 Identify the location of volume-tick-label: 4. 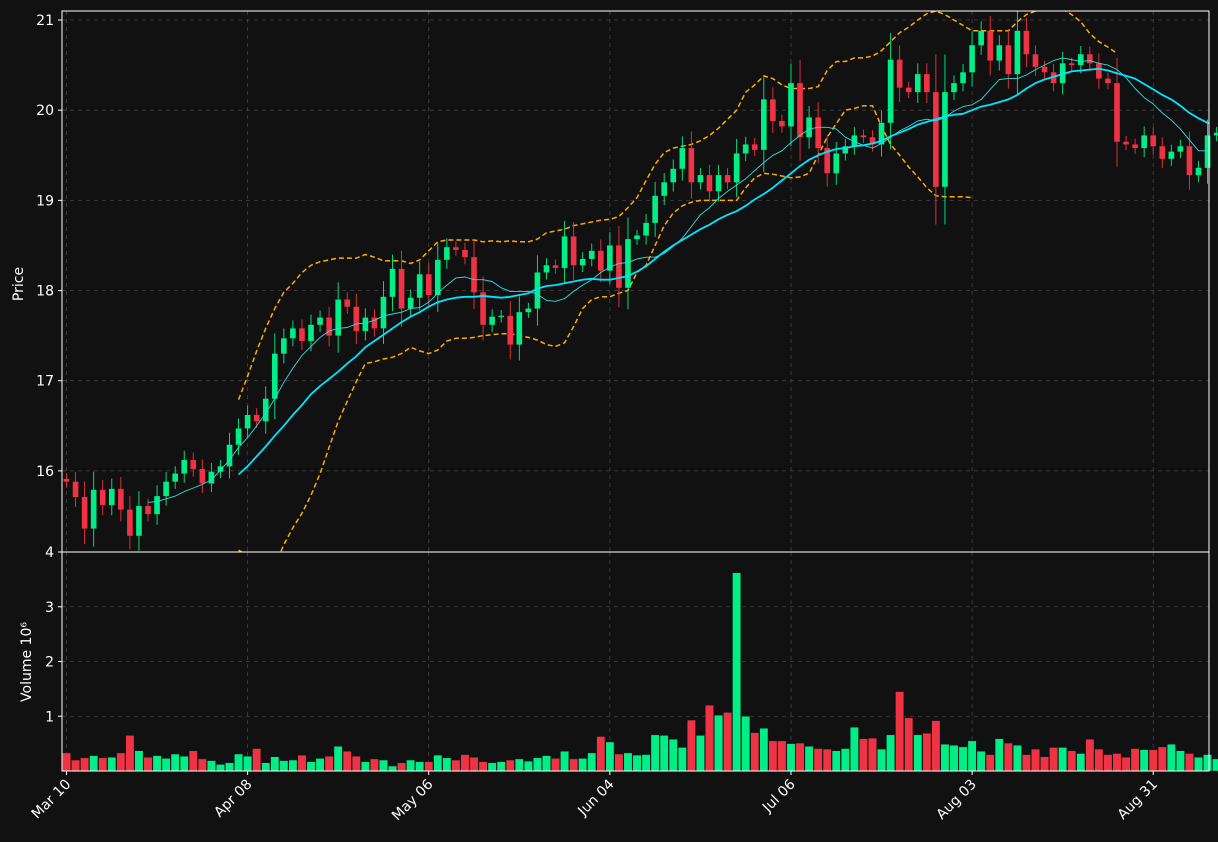
(49, 553).